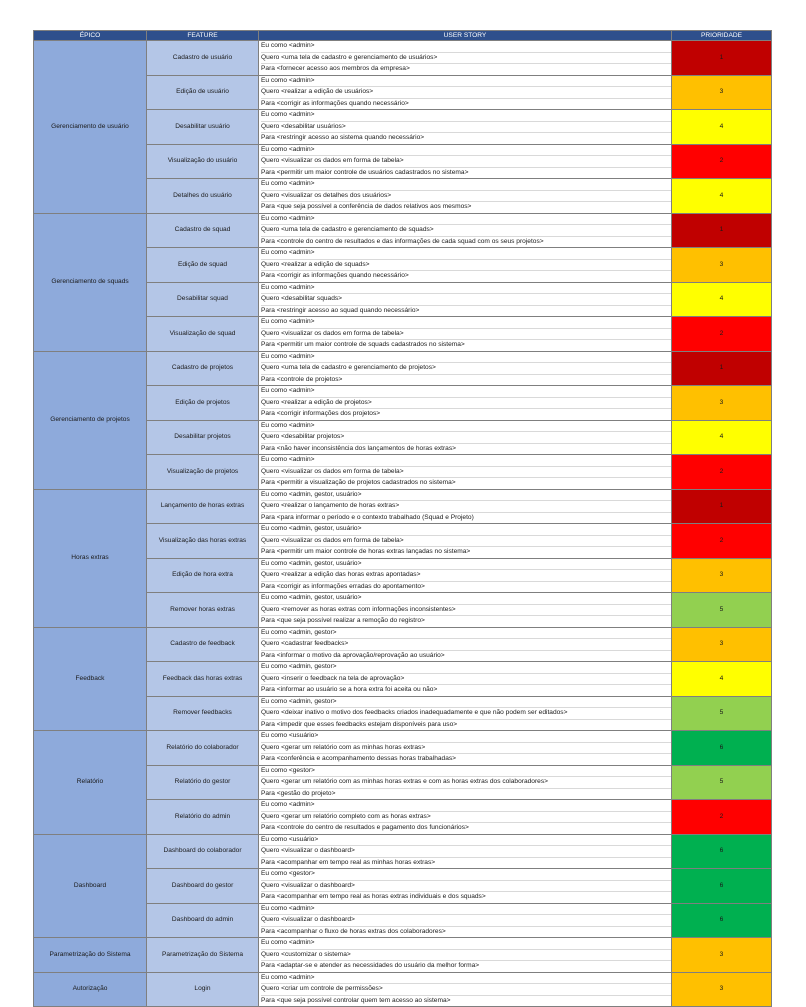 The width and height of the screenshot is (806, 1007). What do you see at coordinates (202, 886) in the screenshot?
I see `feature-cell: Dashboard do gestor` at bounding box center [202, 886].